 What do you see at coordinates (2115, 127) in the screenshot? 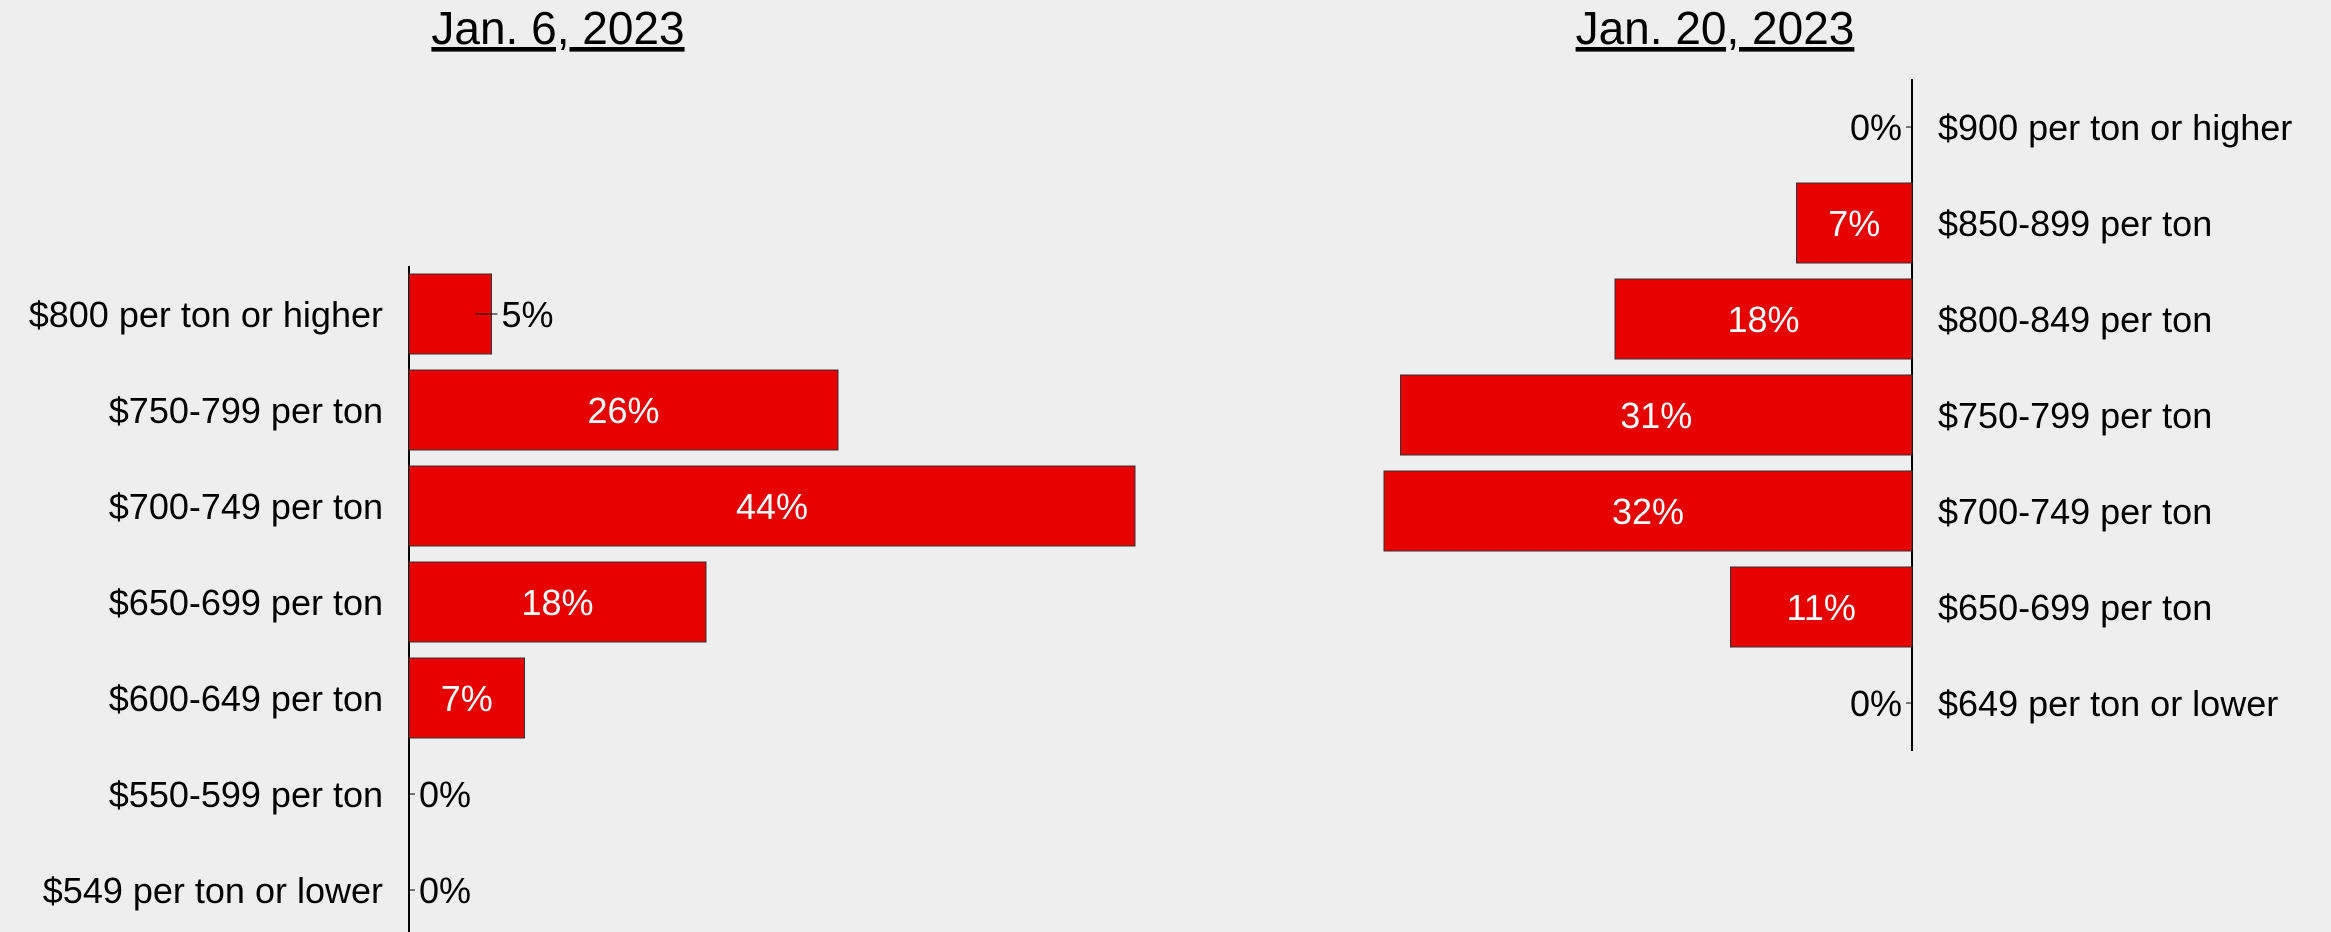
I see `category-label-right: $900 per ton or higher` at bounding box center [2115, 127].